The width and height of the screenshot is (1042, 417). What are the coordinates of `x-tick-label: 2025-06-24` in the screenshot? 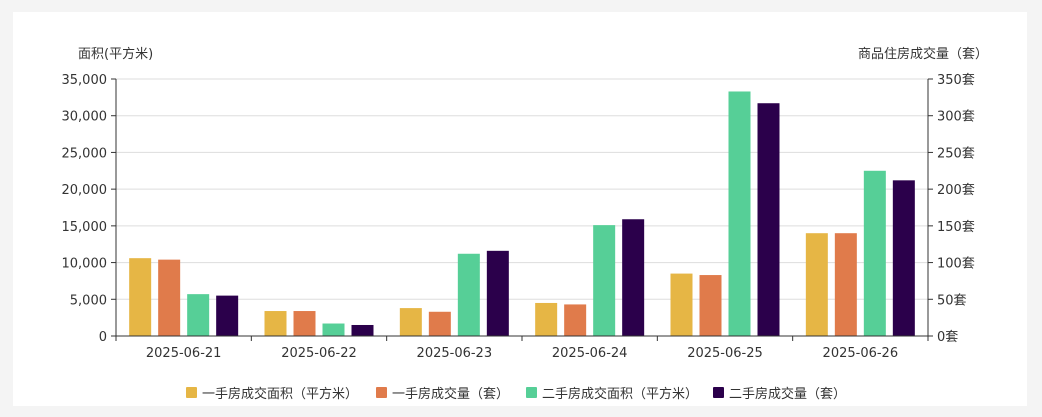 It's located at (590, 353).